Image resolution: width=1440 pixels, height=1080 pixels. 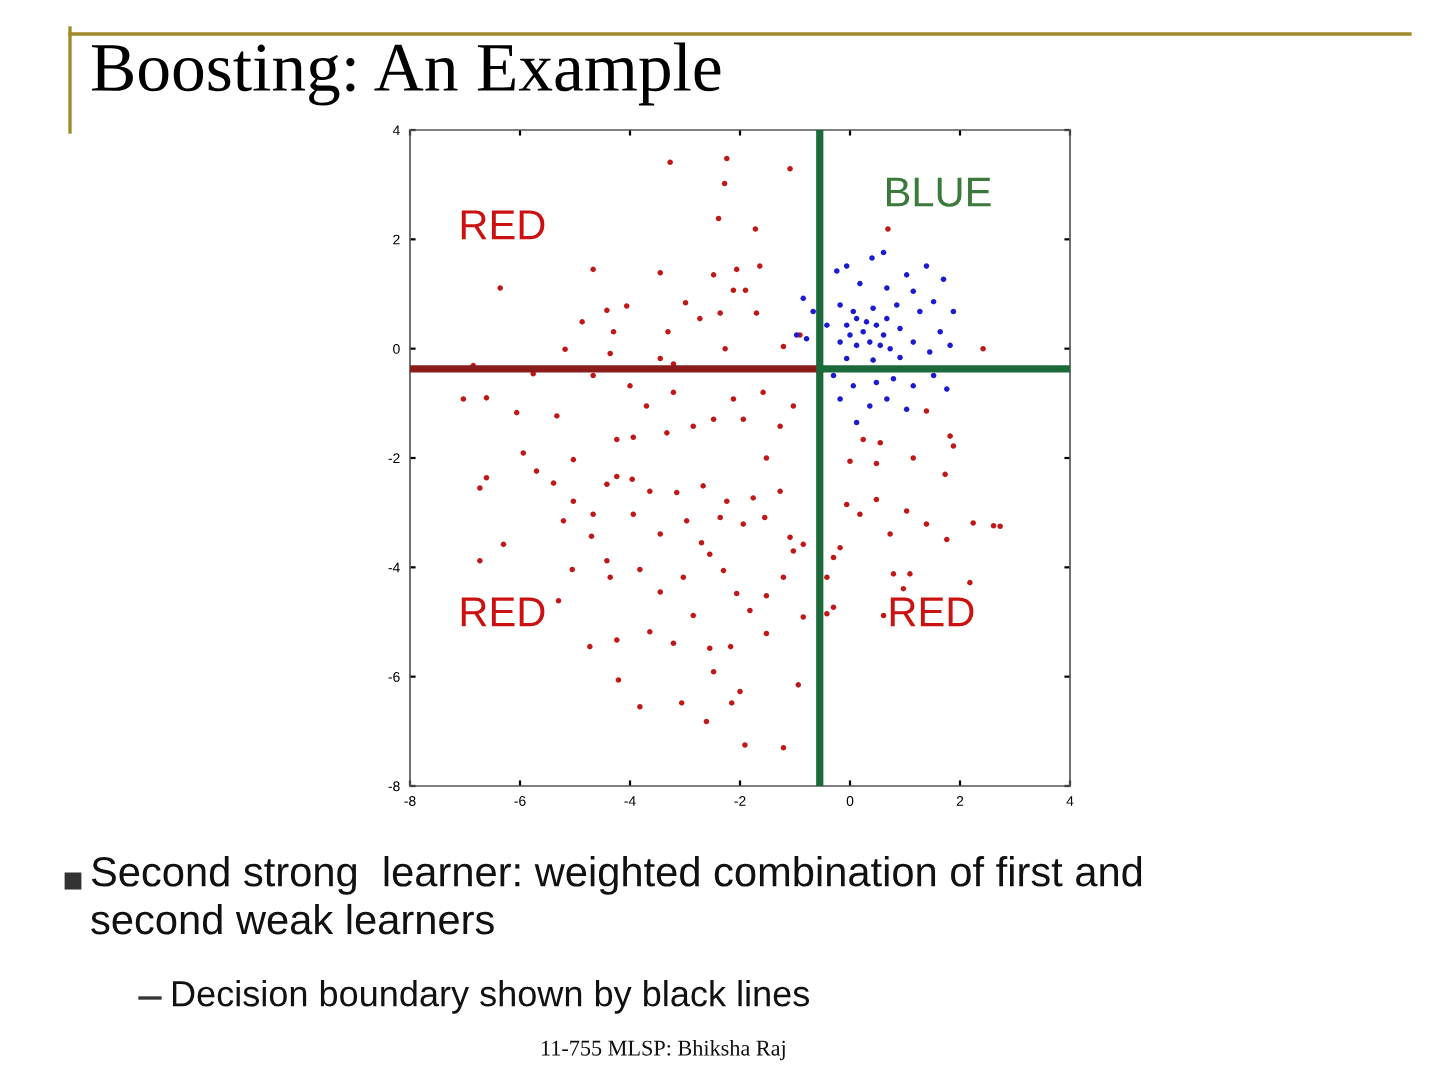 What do you see at coordinates (663, 1050) in the screenshot?
I see `text: 11-755 MLSP: Bhiksha Raj` at bounding box center [663, 1050].